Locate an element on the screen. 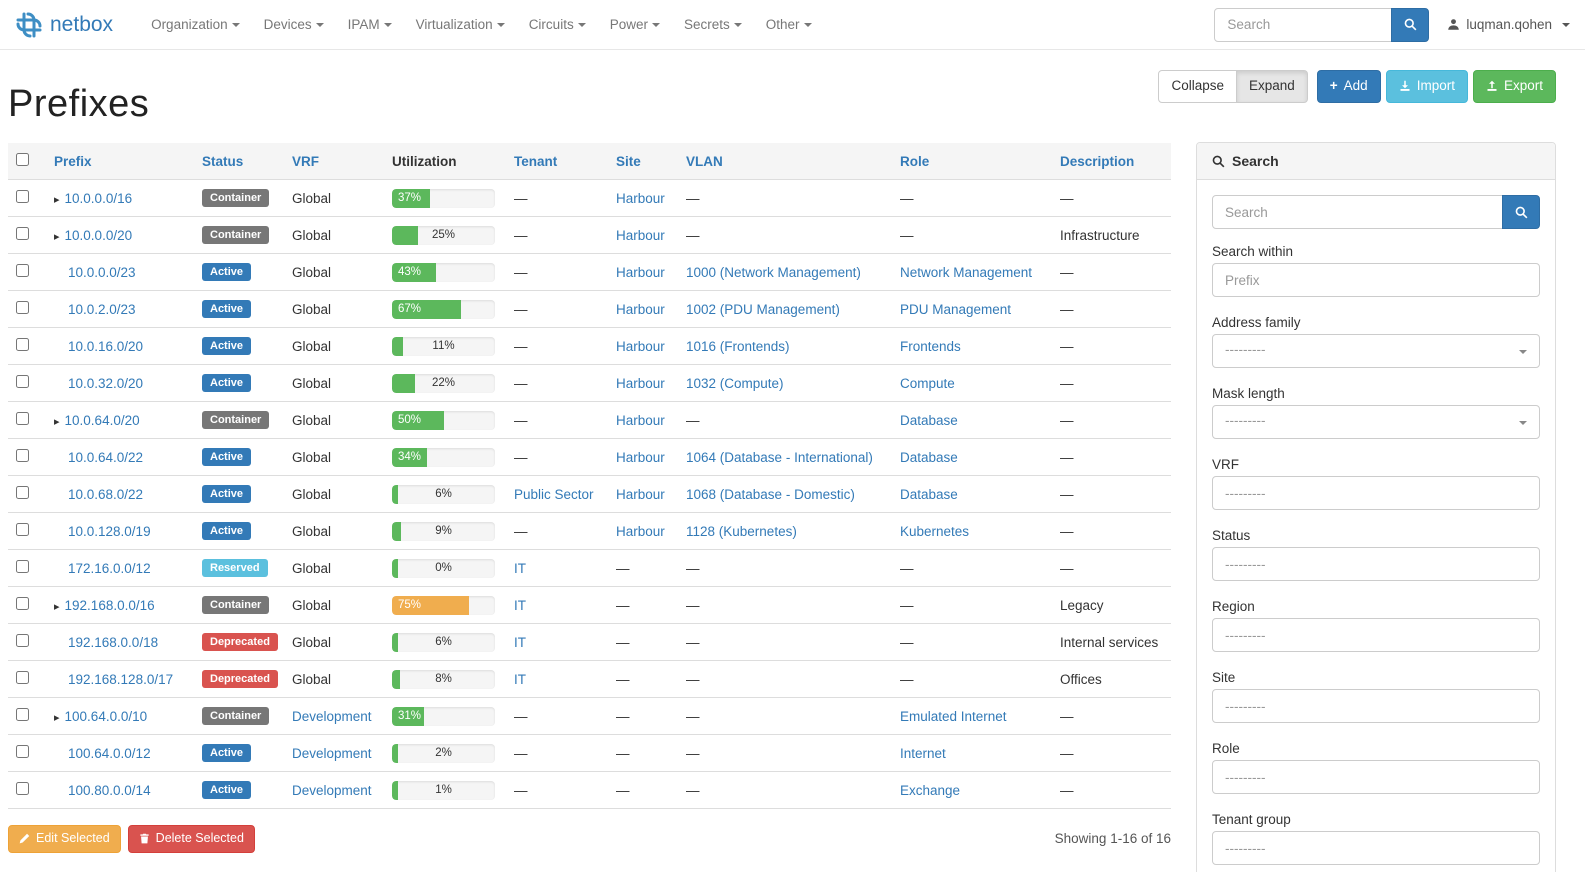 This screenshot has width=1585, height=872. filter-input-status is located at coordinates (1376, 564).